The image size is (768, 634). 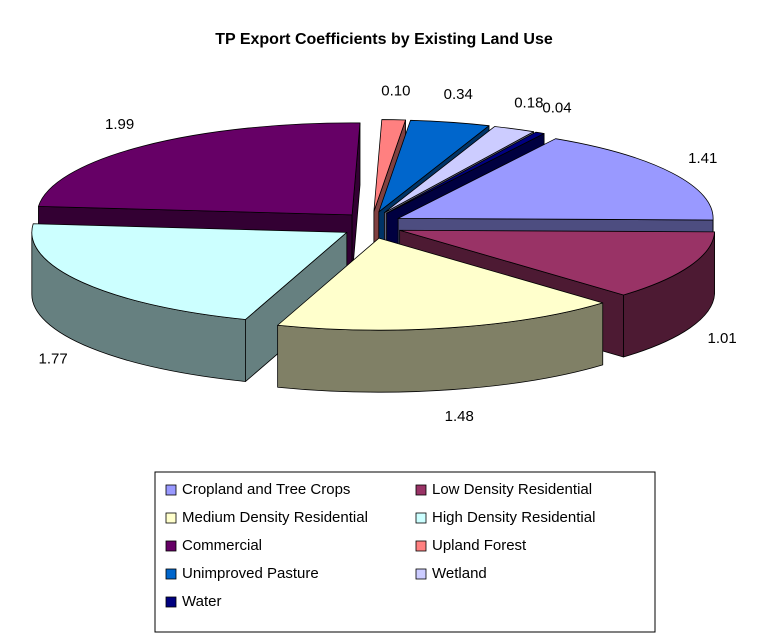 I want to click on data-label: 0.18, so click(x=528, y=102).